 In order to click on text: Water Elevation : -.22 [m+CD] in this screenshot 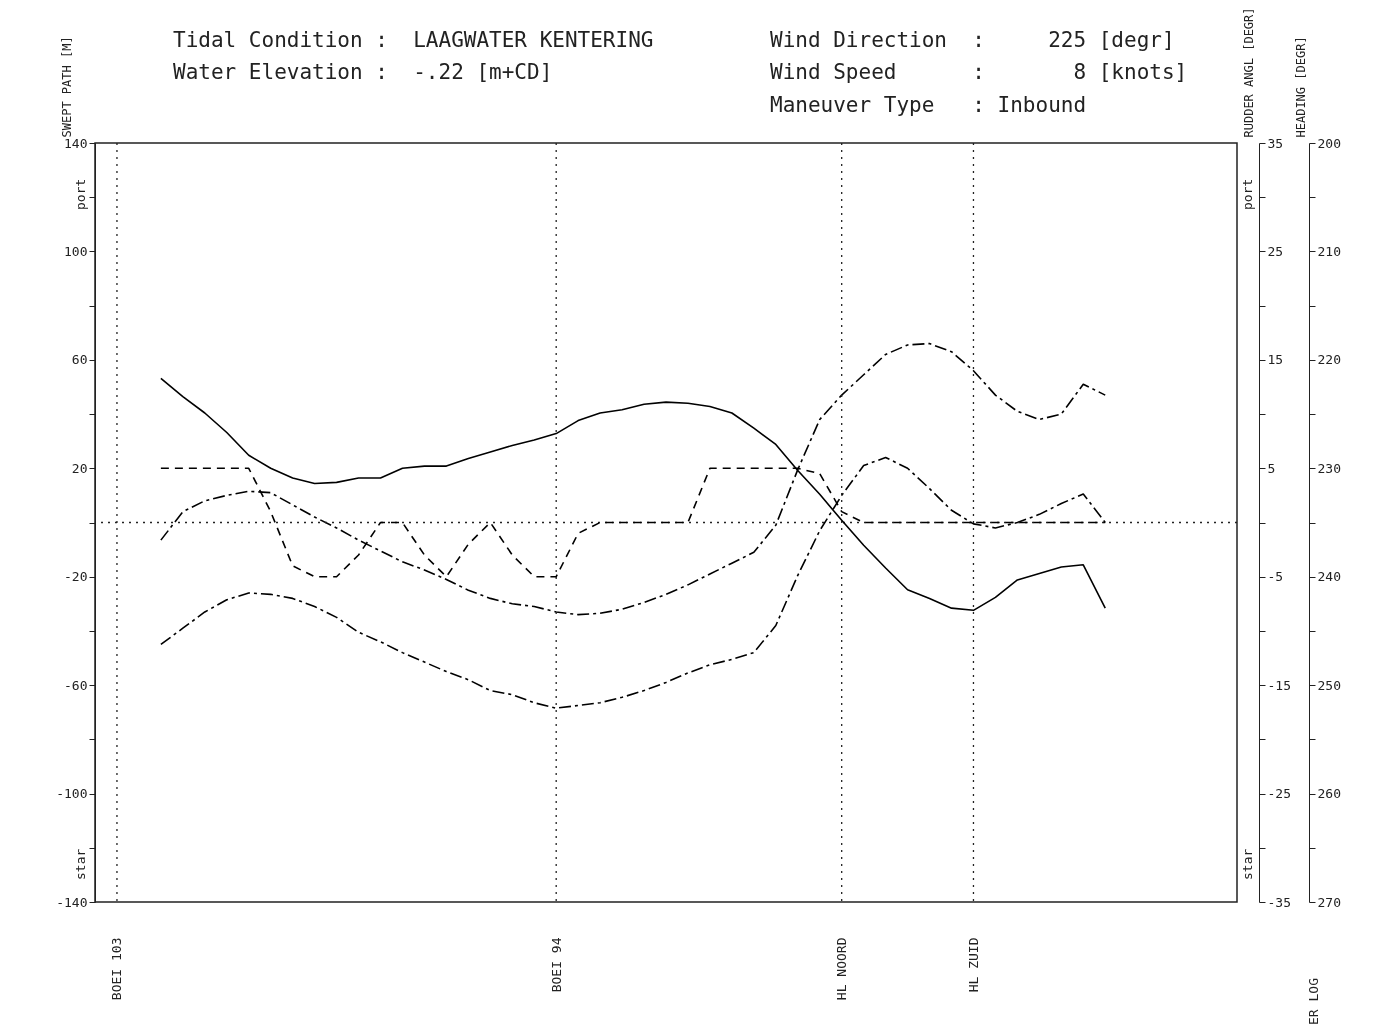, I will do `click(363, 72)`.